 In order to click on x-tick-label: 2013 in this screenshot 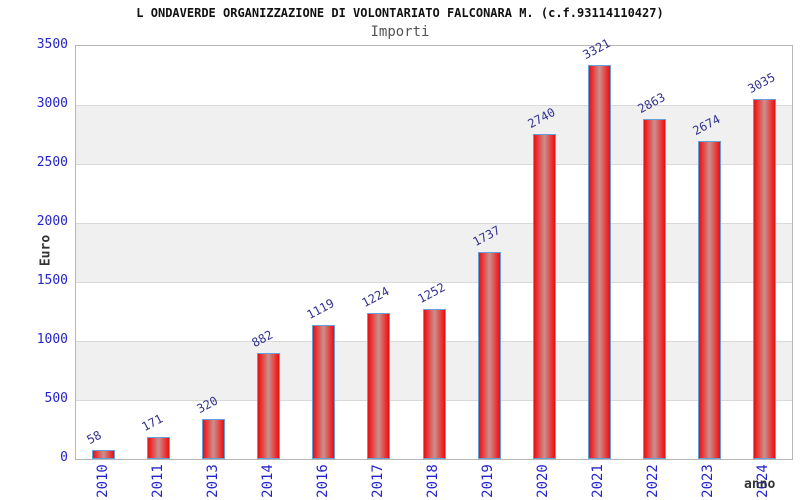, I will do `click(212, 481)`.